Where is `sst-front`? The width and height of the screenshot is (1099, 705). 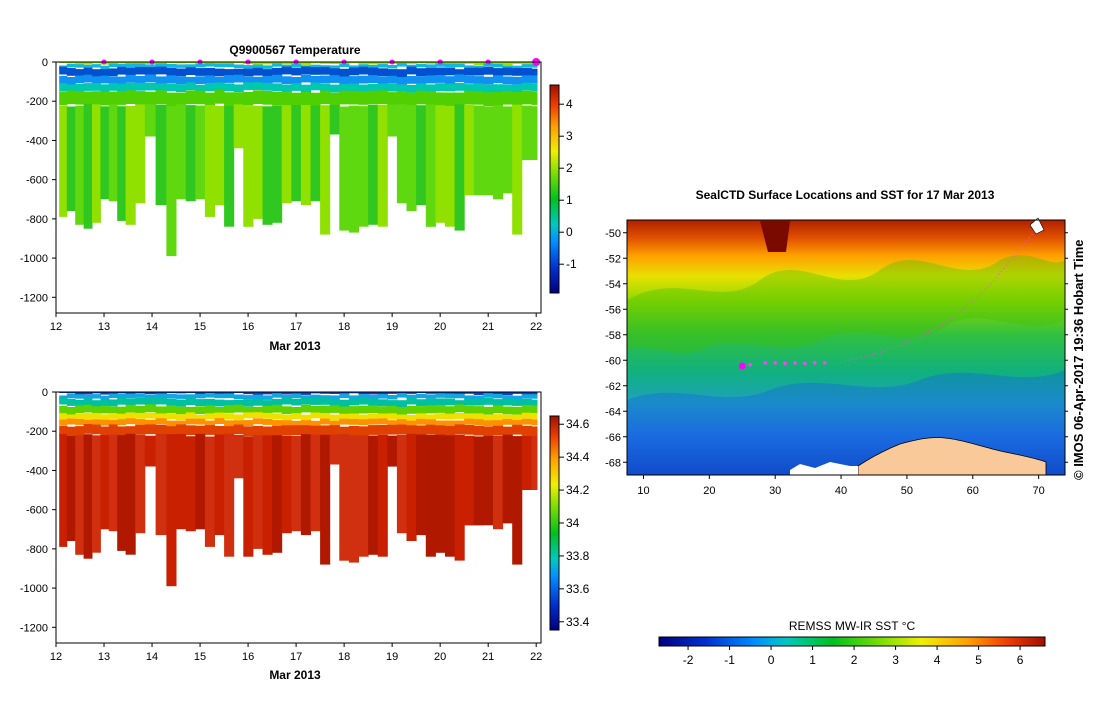
sst-front is located at coordinates (846, 304).